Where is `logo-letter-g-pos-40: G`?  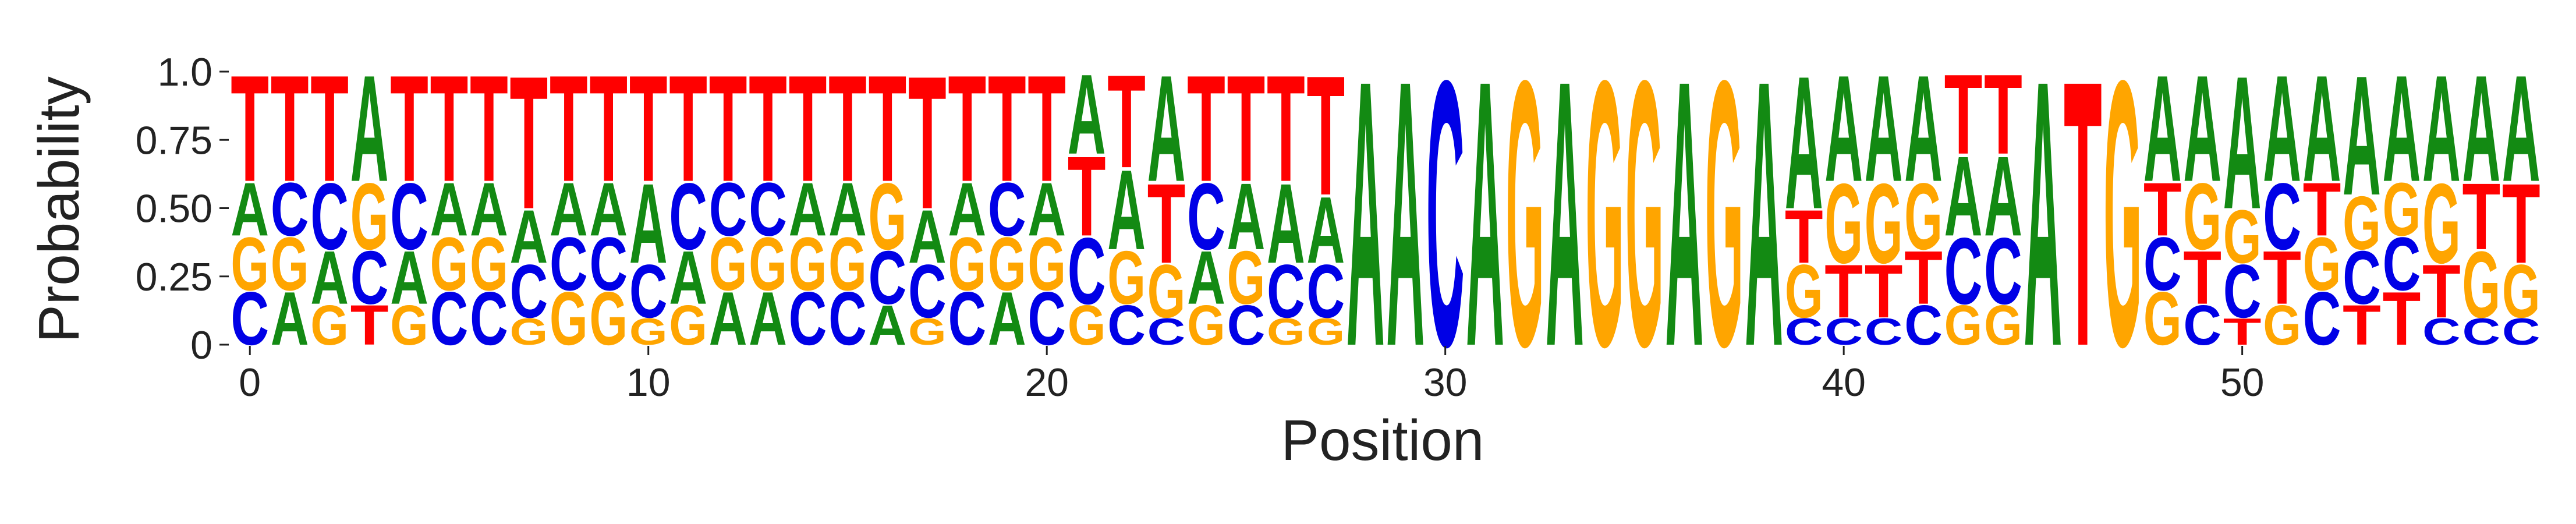 logo-letter-g-pos-40: G is located at coordinates (1843, 223).